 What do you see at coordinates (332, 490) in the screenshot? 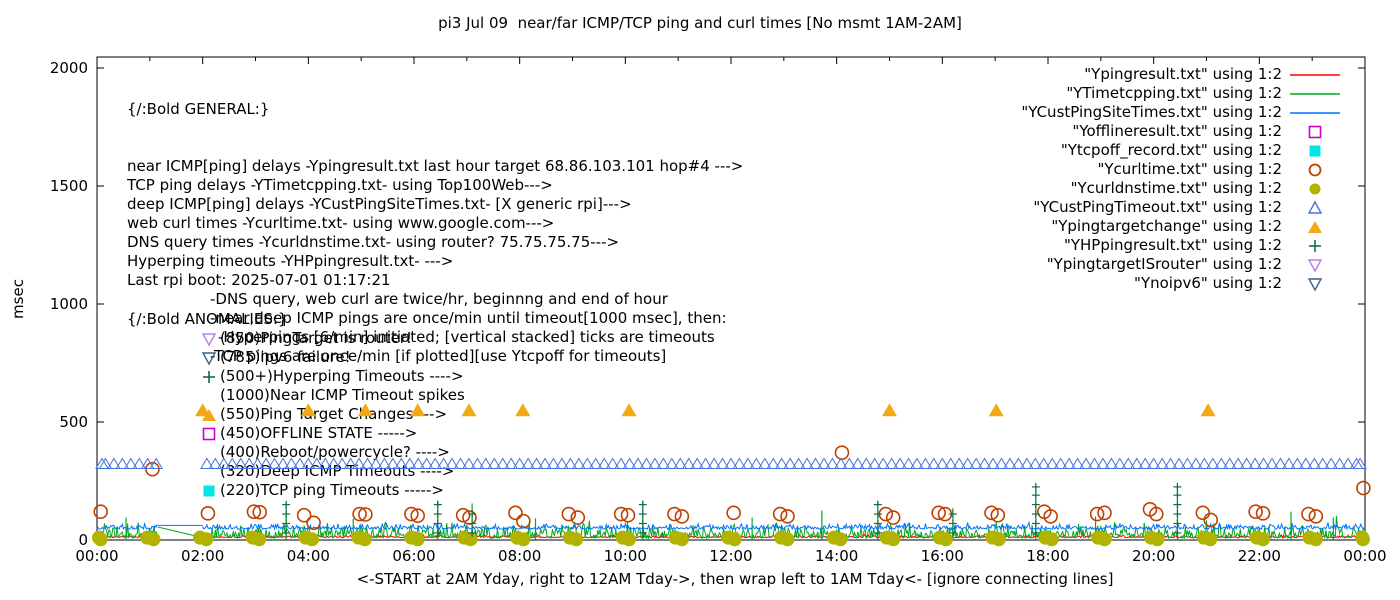
I see `anomaly-label: (220)TCP ping Timeouts ----->` at bounding box center [332, 490].